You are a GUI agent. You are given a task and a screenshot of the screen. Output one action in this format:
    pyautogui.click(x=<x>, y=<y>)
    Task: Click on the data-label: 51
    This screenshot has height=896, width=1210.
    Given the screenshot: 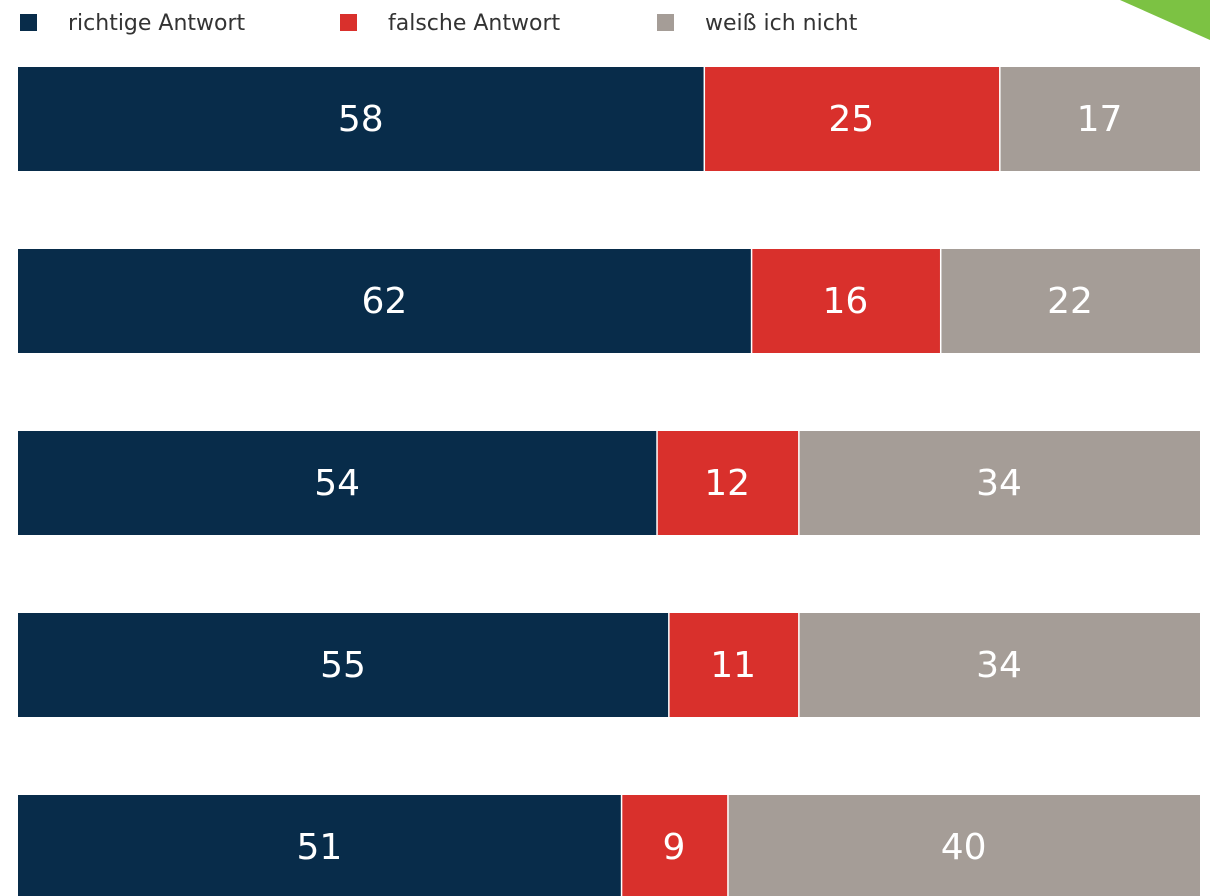 What is the action you would take?
    pyautogui.click(x=320, y=847)
    